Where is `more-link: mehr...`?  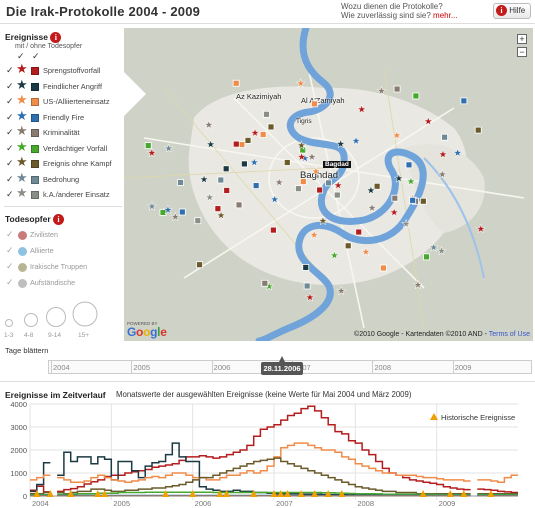
more-link: mehr... is located at coordinates (445, 15).